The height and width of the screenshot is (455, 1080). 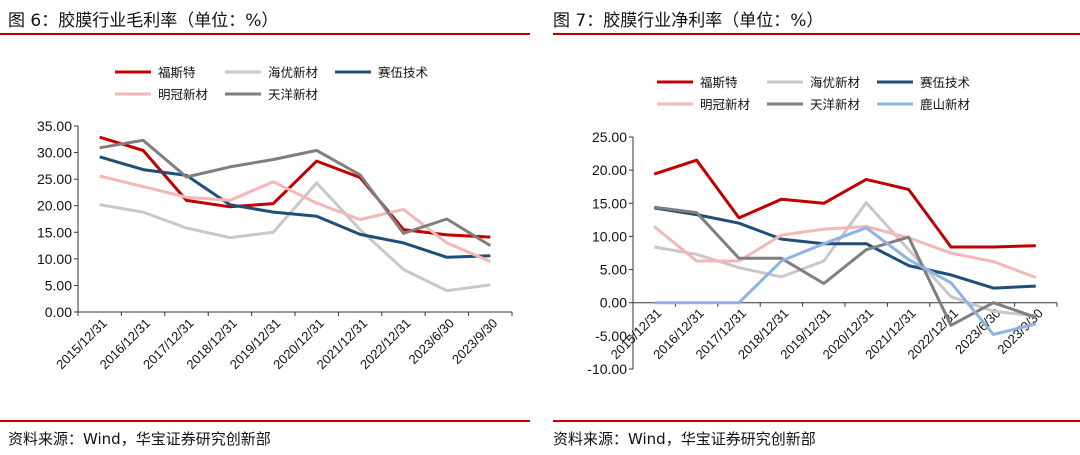 What do you see at coordinates (54, 153) in the screenshot?
I see `y-tick-label: 30.00` at bounding box center [54, 153].